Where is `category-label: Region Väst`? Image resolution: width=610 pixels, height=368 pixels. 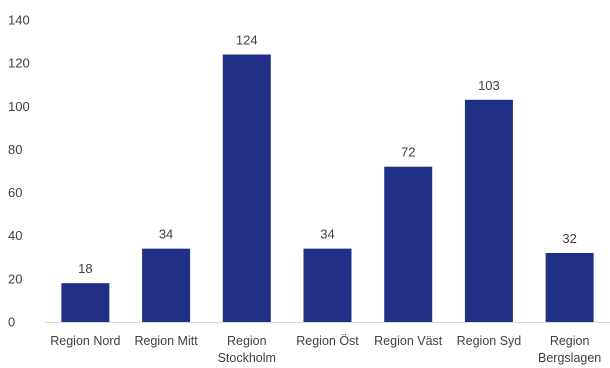 category-label: Region Väst is located at coordinates (408, 341).